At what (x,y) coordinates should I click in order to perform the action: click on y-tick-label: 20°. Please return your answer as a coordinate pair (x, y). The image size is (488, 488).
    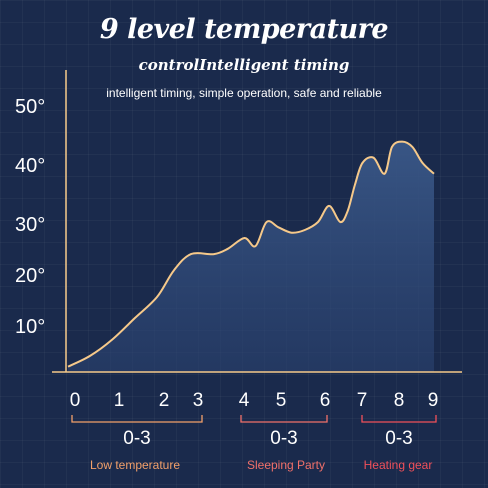
    Looking at the image, I should click on (30, 276).